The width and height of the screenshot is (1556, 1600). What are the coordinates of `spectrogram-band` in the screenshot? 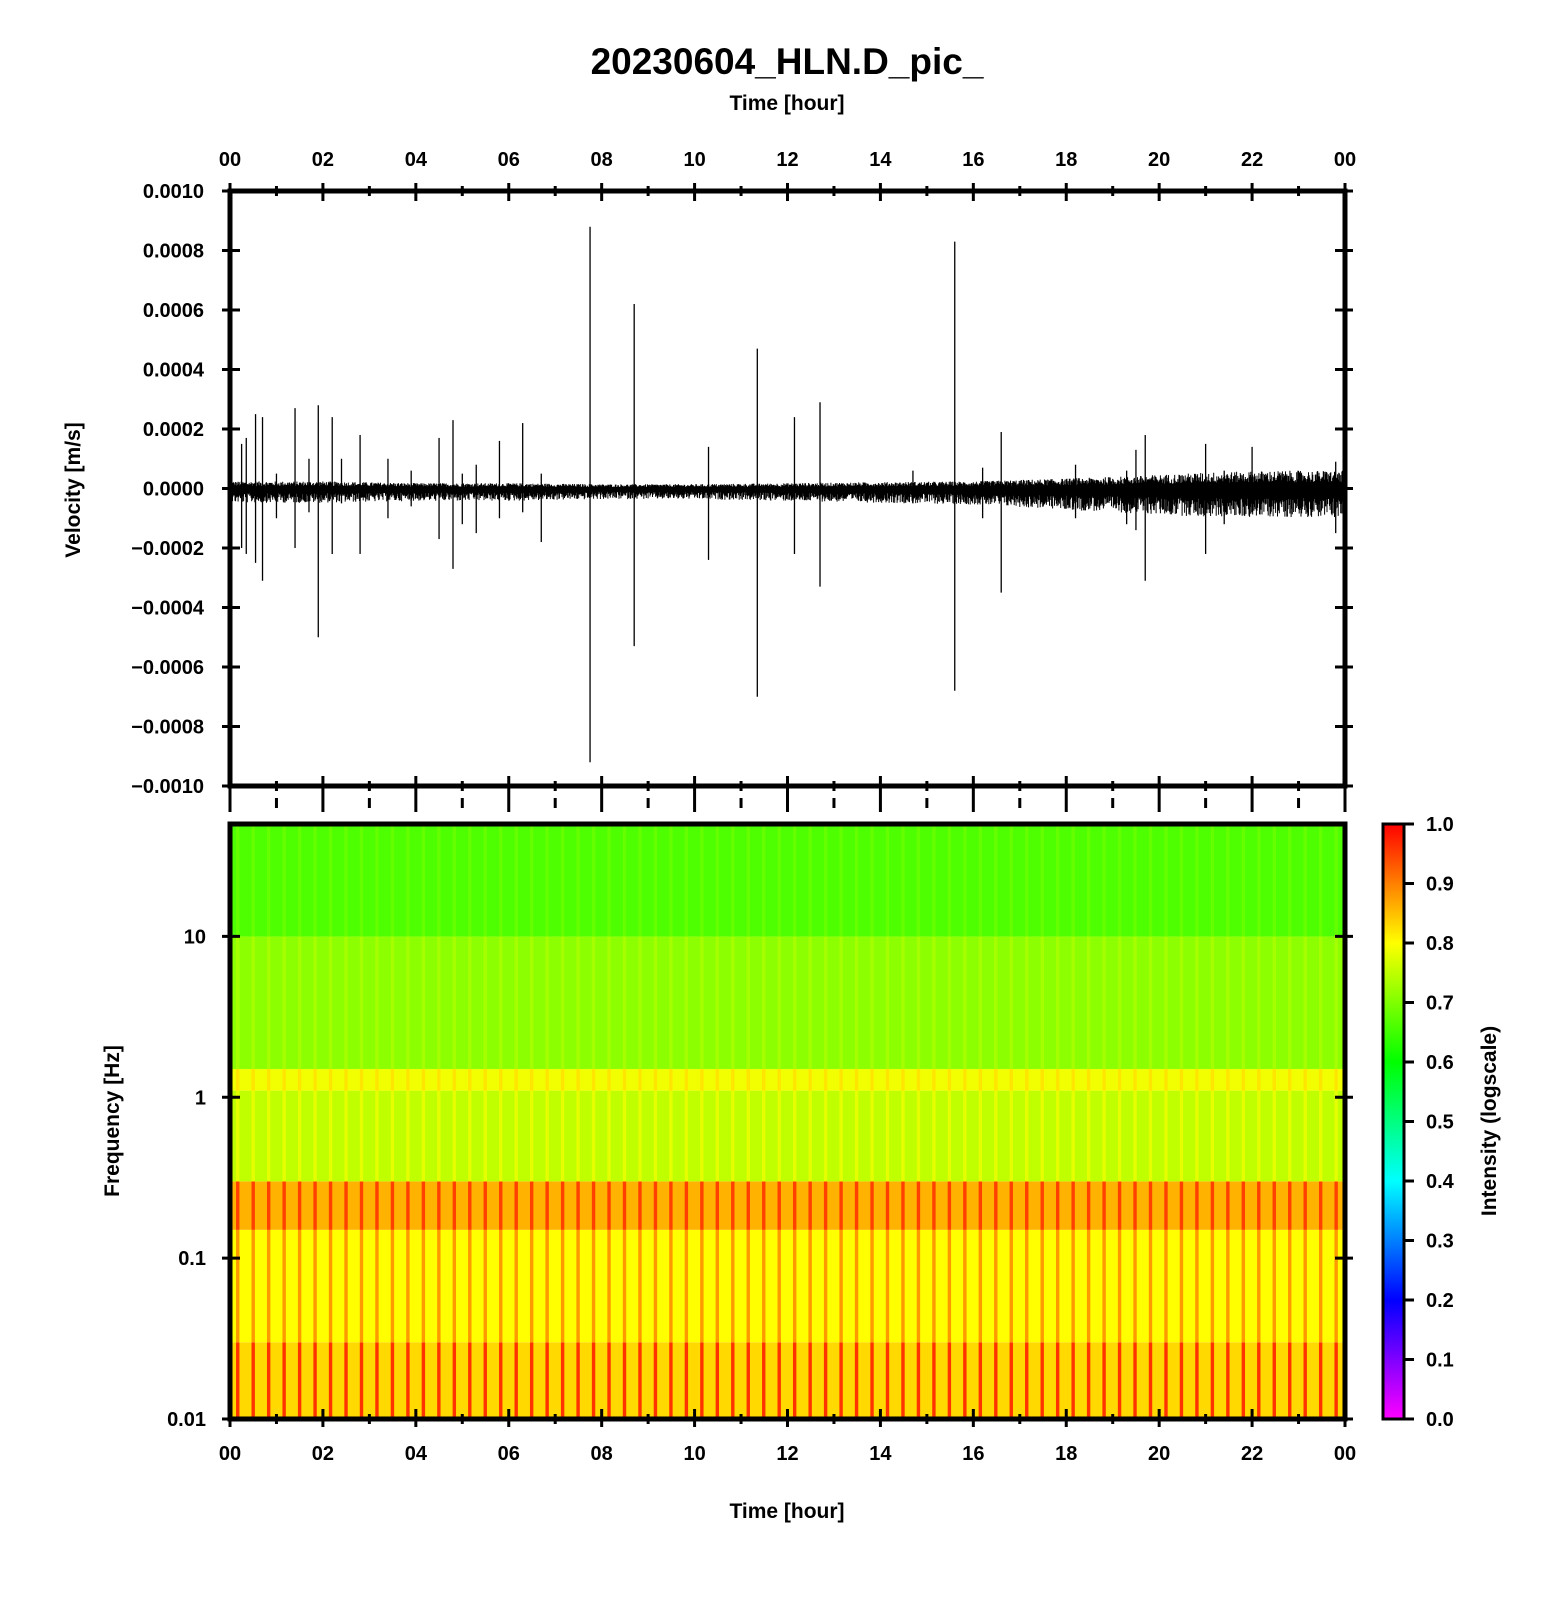 It's located at (787, 1205).